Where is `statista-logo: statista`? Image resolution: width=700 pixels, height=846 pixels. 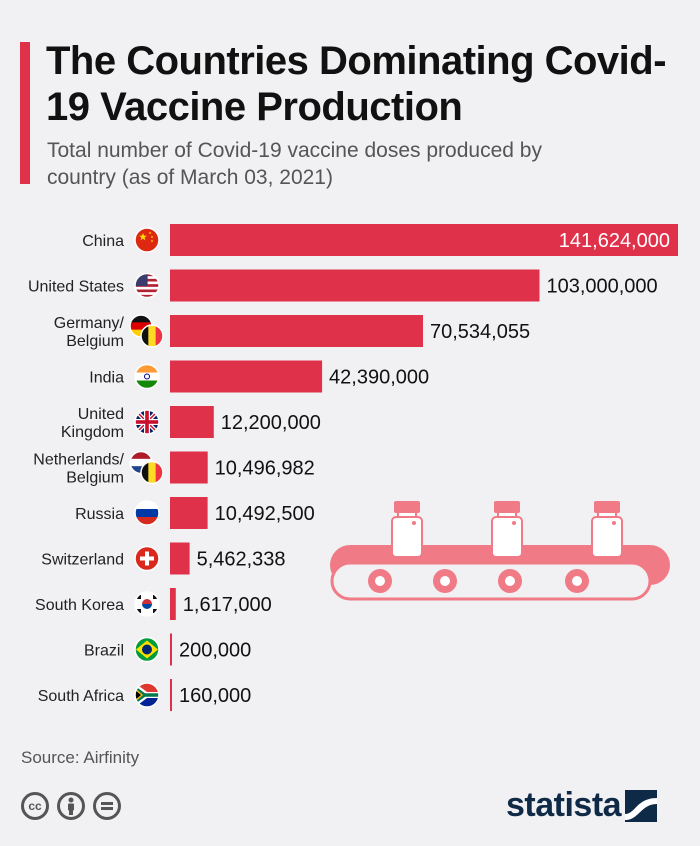 statista-logo: statista is located at coordinates (582, 805).